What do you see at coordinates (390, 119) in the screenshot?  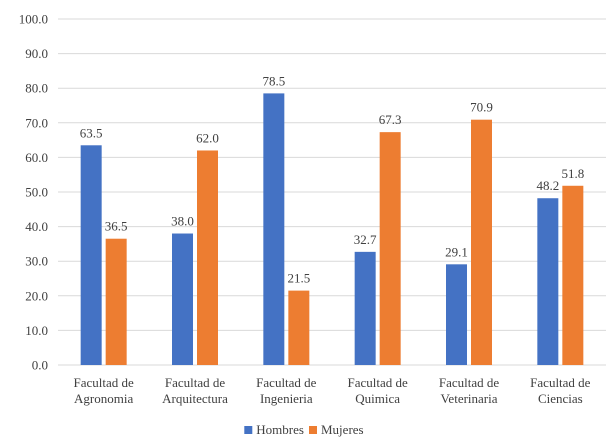 I see `data-label-mujeres-3: 67.3` at bounding box center [390, 119].